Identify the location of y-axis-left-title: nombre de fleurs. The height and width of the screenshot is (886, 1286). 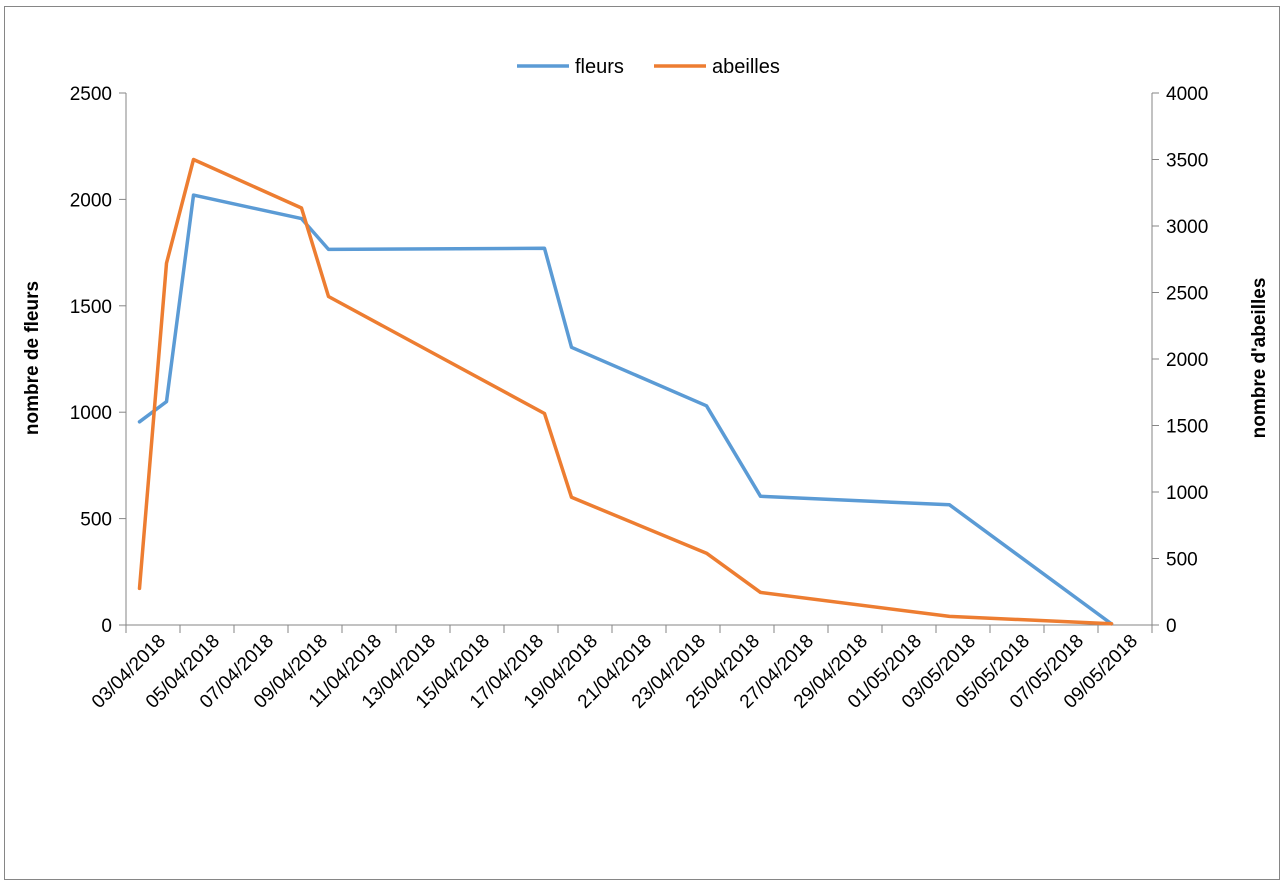
(32, 358).